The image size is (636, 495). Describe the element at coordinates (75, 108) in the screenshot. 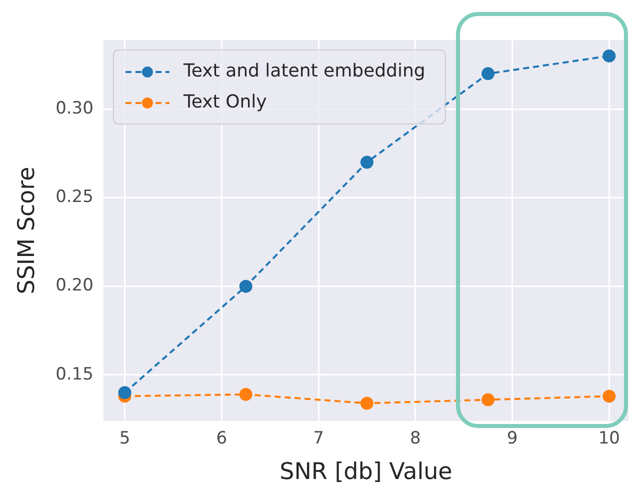

I see `y-tick-label: 0.30` at that location.